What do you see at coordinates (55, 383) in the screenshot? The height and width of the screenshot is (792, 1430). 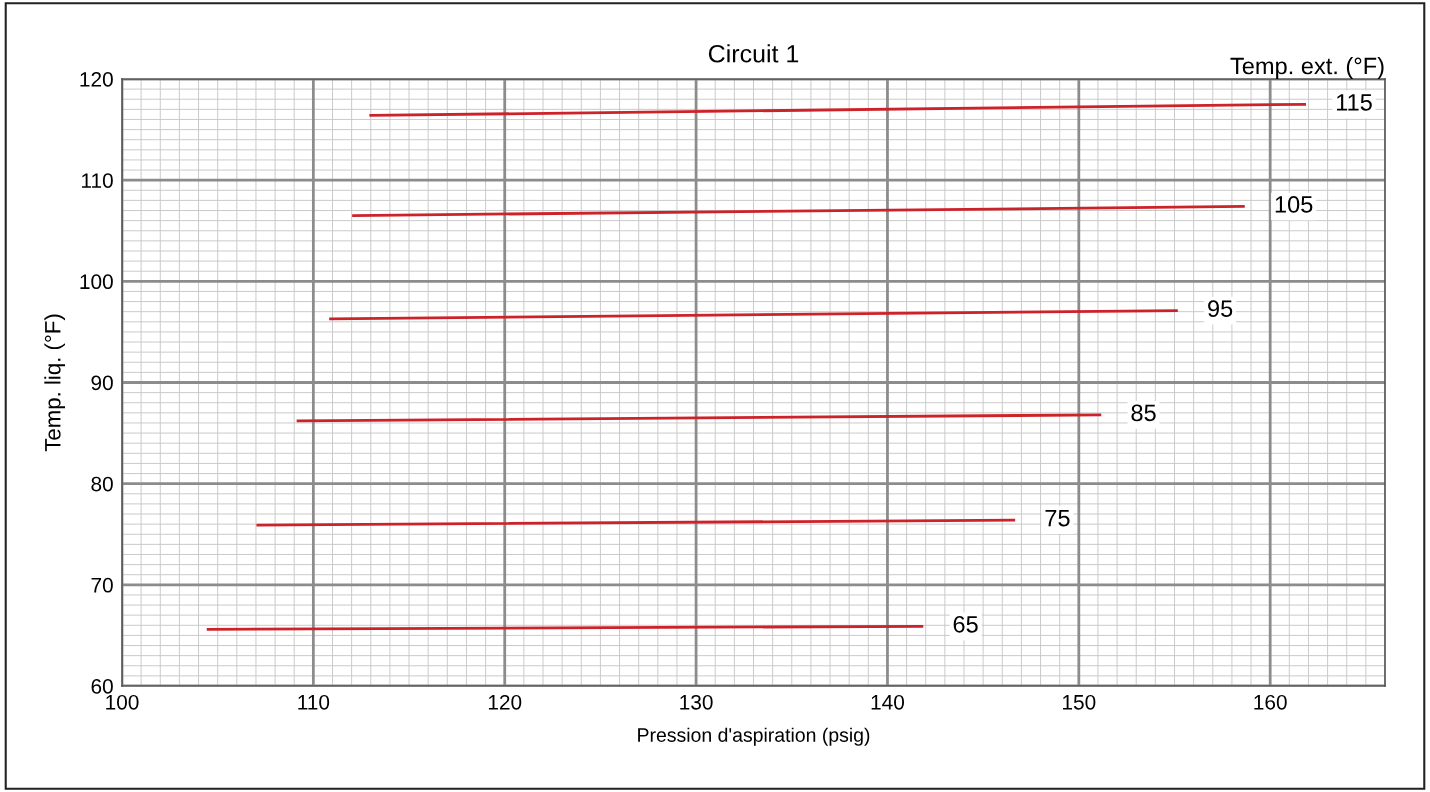 I see `y-axis-title: Temp. liq. (°F)` at bounding box center [55, 383].